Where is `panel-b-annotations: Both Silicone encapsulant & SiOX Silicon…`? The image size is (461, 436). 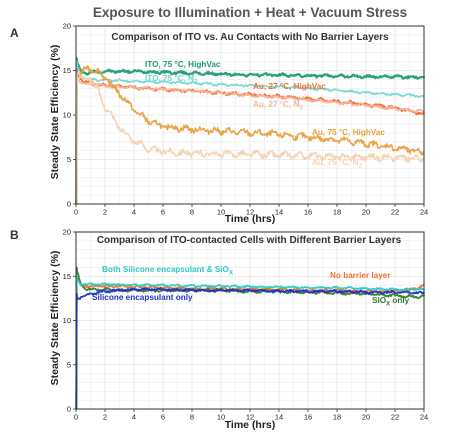 panel-b-annotations: Both Silicone encapsulant & SiOX Silicon… is located at coordinates (251, 286).